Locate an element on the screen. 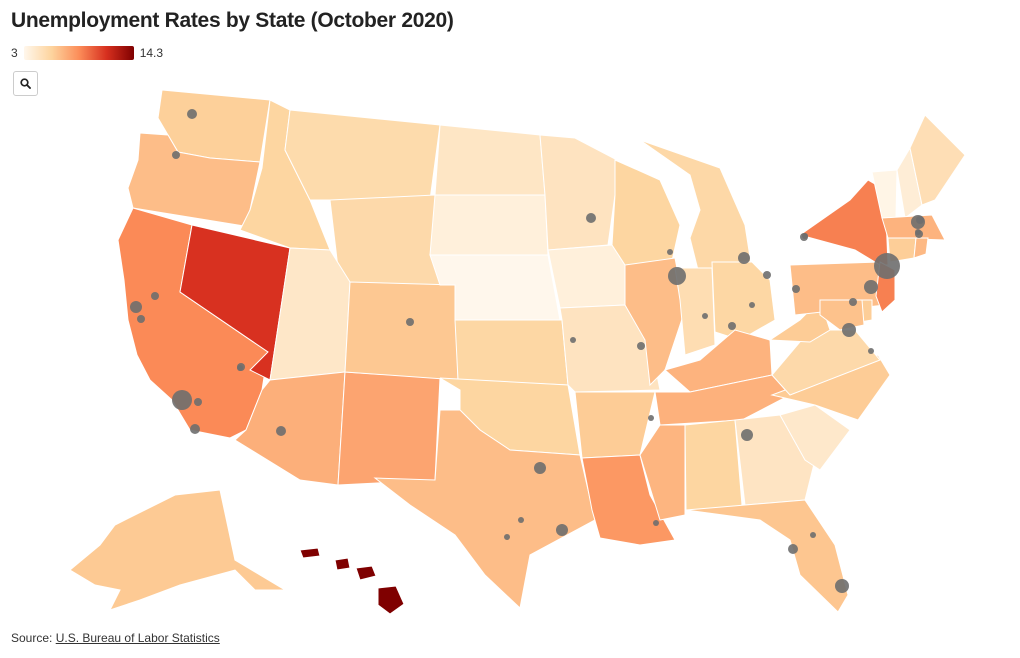 This screenshot has height=658, width=1020. city-marker-pittsburgh is located at coordinates (853, 302).